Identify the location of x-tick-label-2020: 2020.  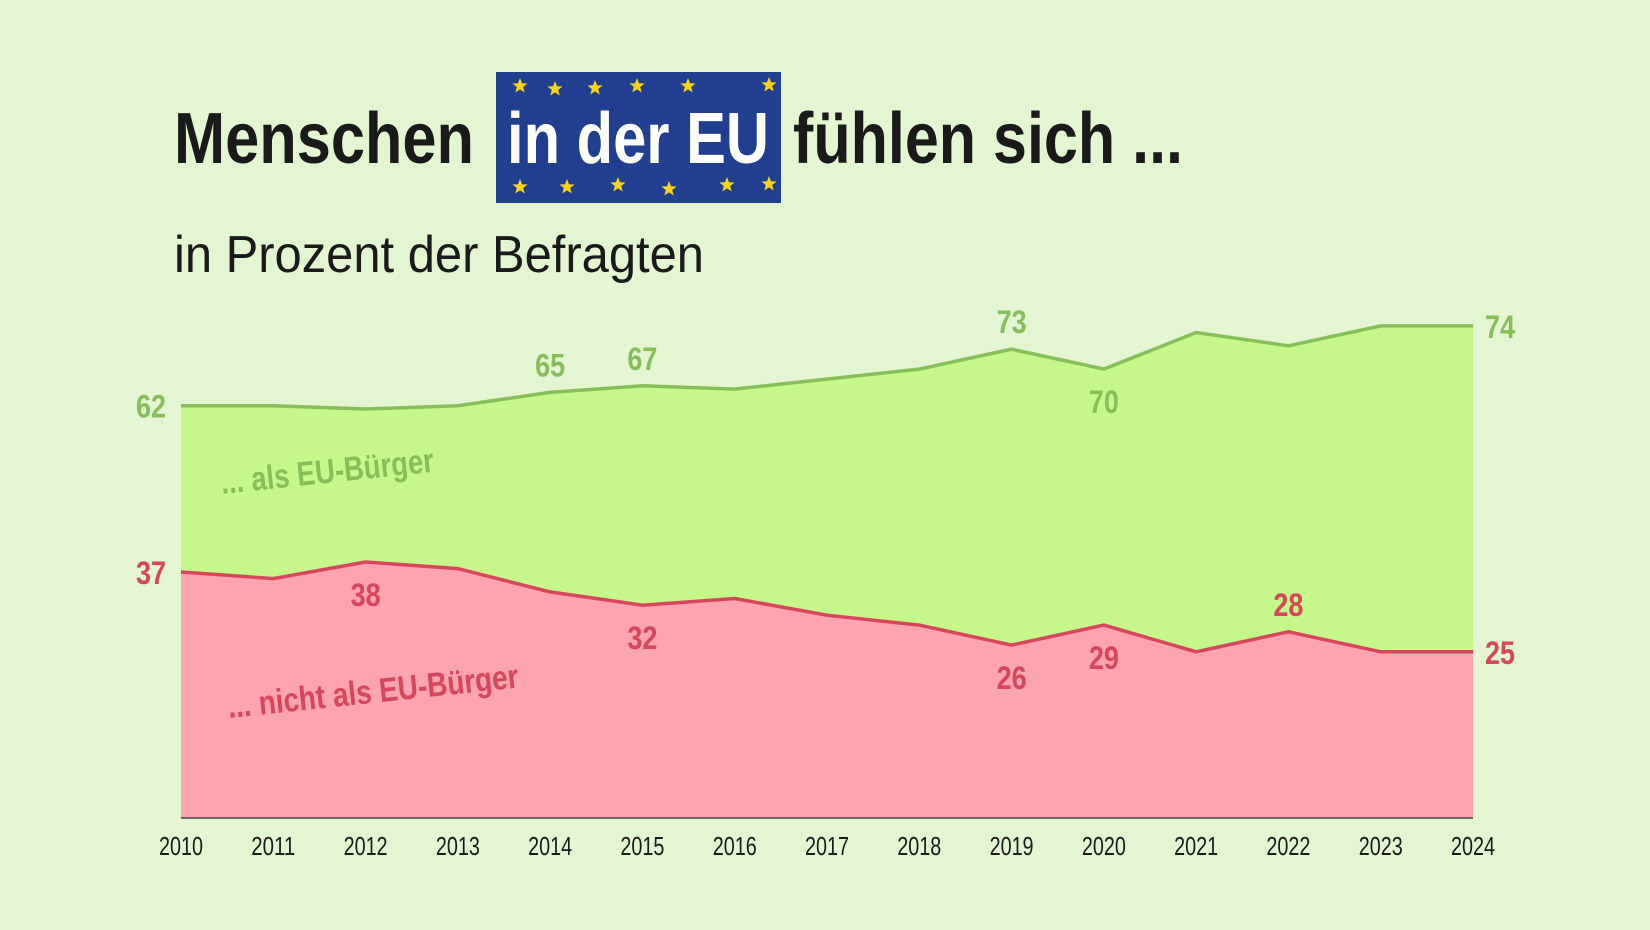
(1104, 846).